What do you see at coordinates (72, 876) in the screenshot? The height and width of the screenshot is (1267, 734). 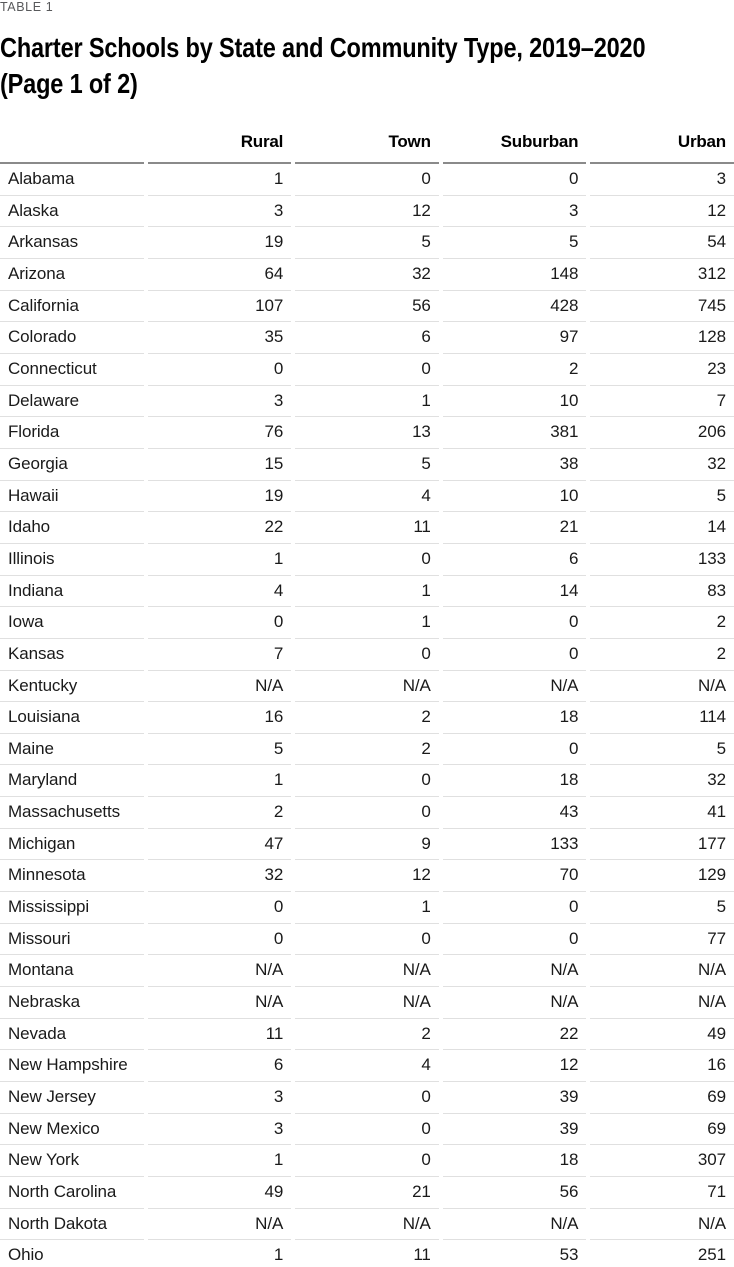 I see `state-cell: Minnesota` at bounding box center [72, 876].